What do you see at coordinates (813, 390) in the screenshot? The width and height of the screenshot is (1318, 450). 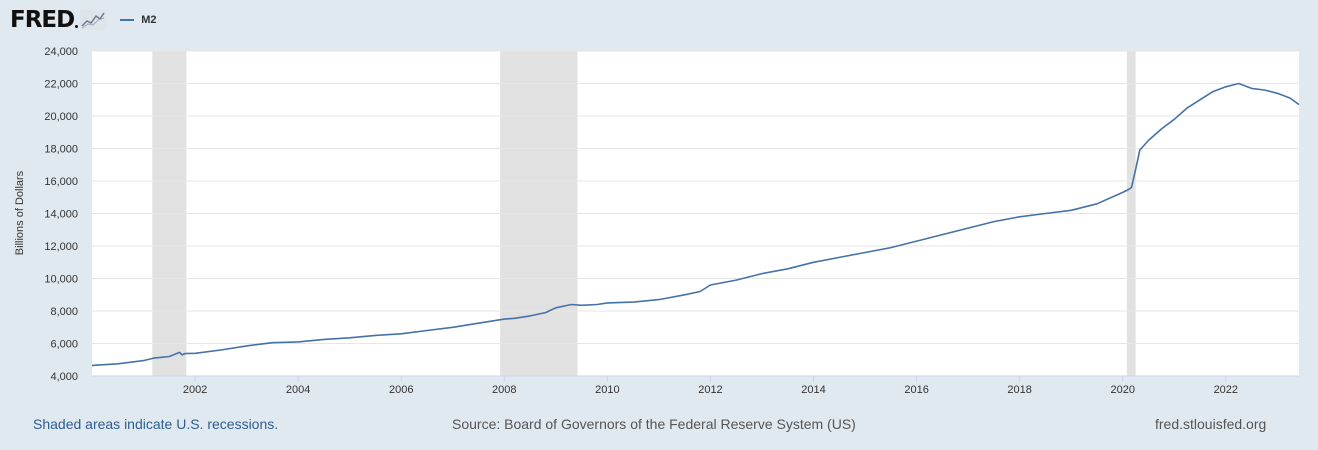 I see `x-tick-label: 2014` at bounding box center [813, 390].